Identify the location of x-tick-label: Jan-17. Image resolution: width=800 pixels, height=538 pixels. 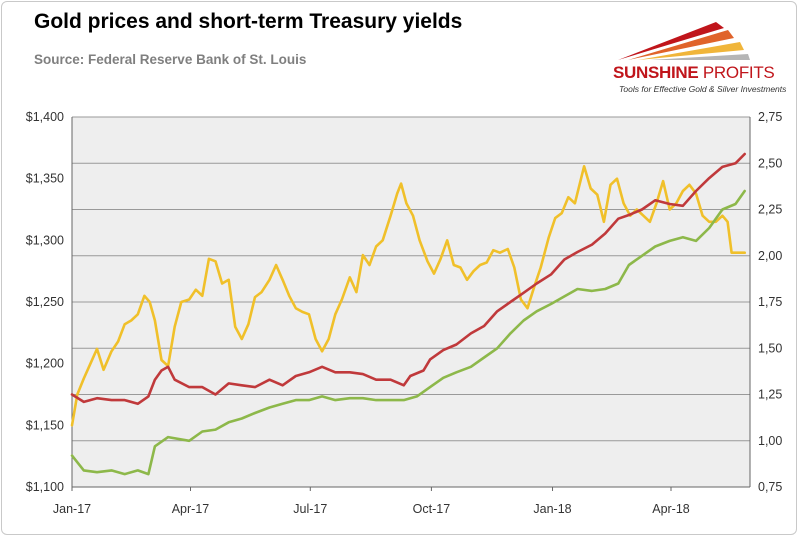
(72, 509).